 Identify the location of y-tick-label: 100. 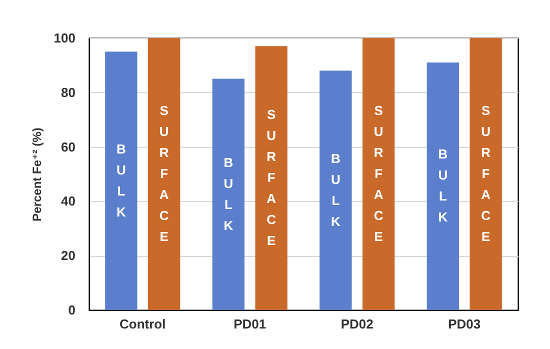
(65, 38).